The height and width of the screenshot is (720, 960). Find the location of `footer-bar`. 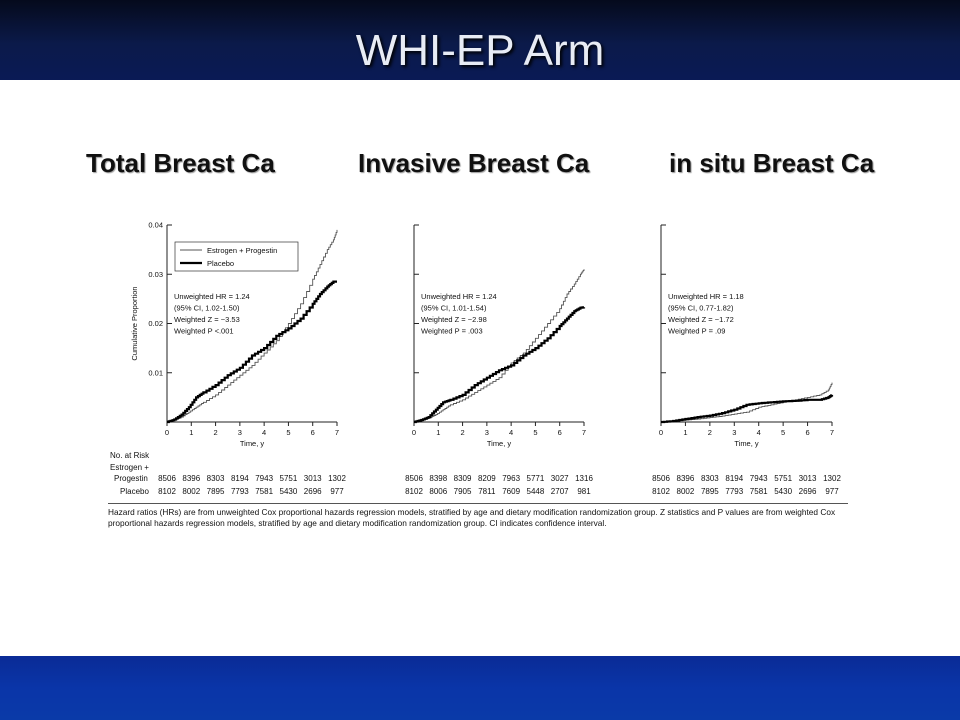

footer-bar is located at coordinates (480, 688).